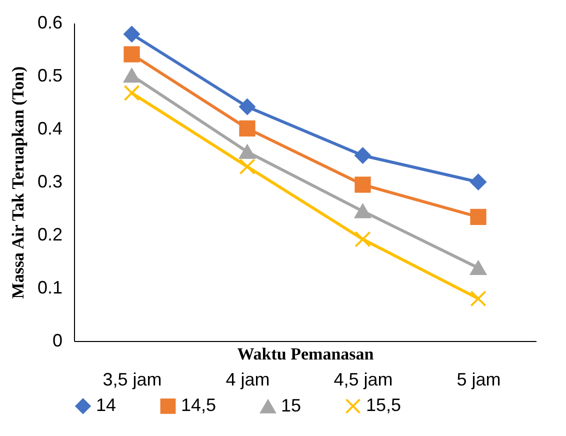 This screenshot has height=436, width=566. Describe the element at coordinates (305, 354) in the screenshot. I see `x-axis-title: Waktu Pemanasan` at that location.